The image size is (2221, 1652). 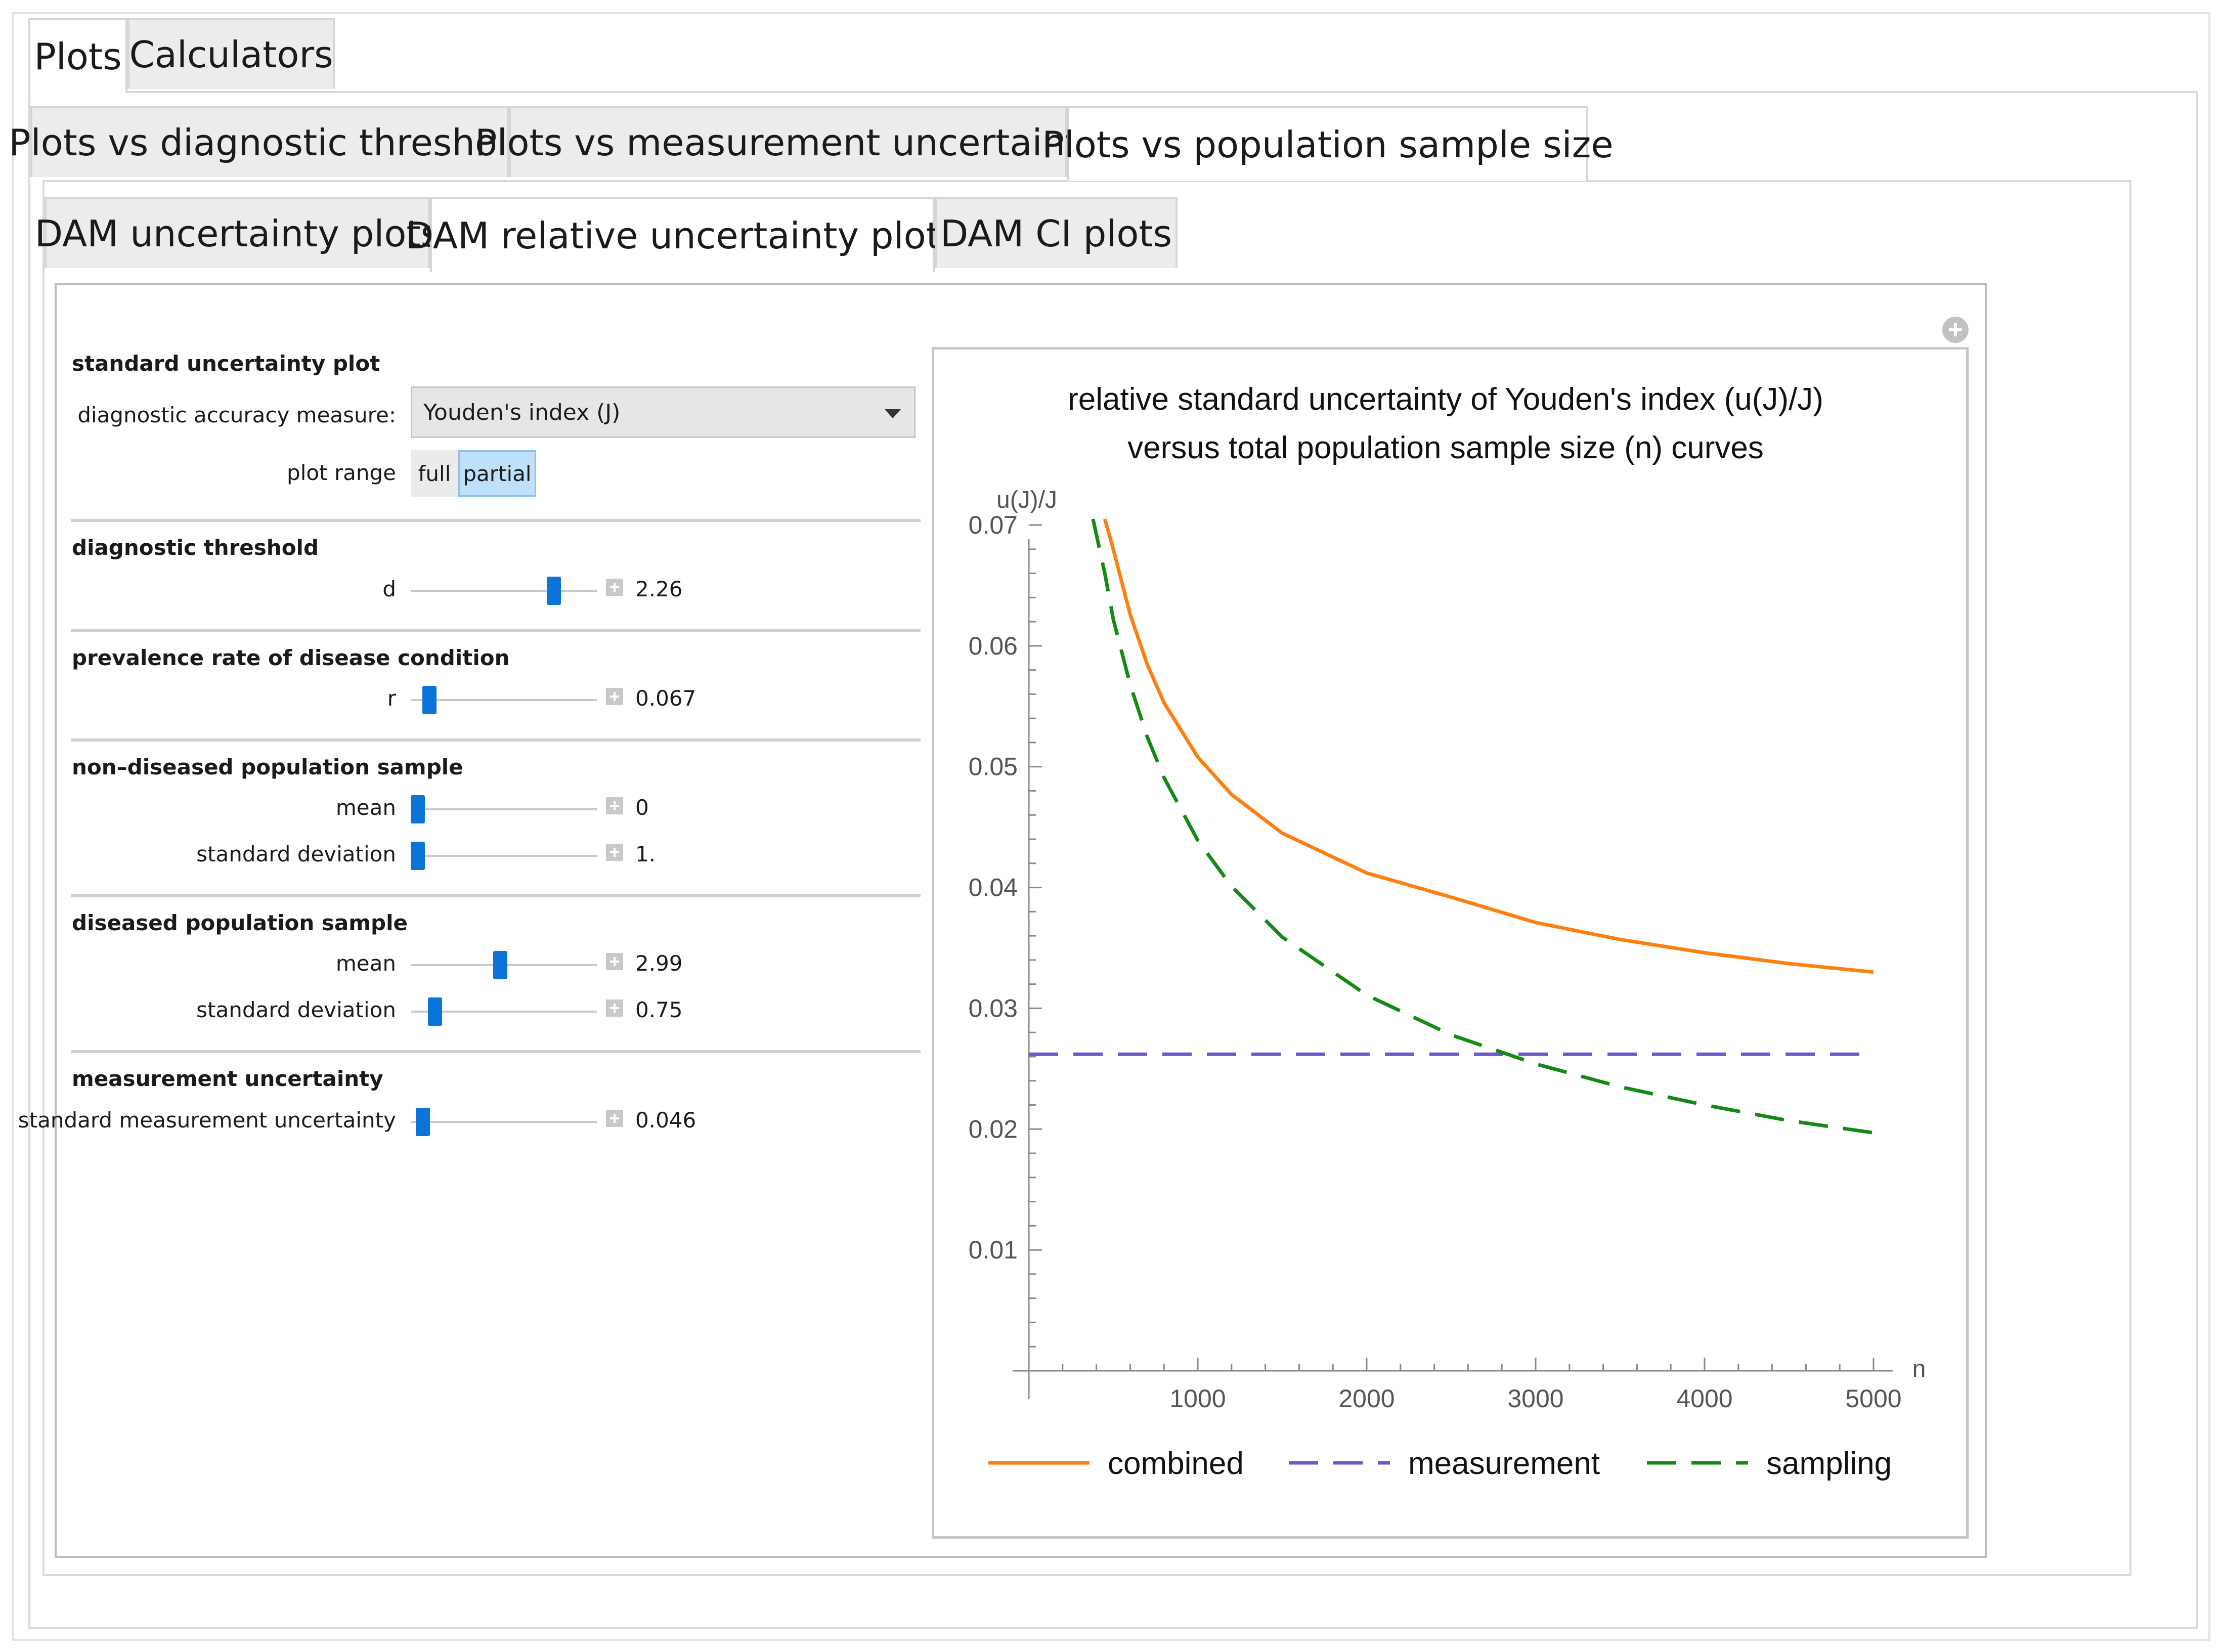 I want to click on x-axis-label: n, so click(x=1919, y=1369).